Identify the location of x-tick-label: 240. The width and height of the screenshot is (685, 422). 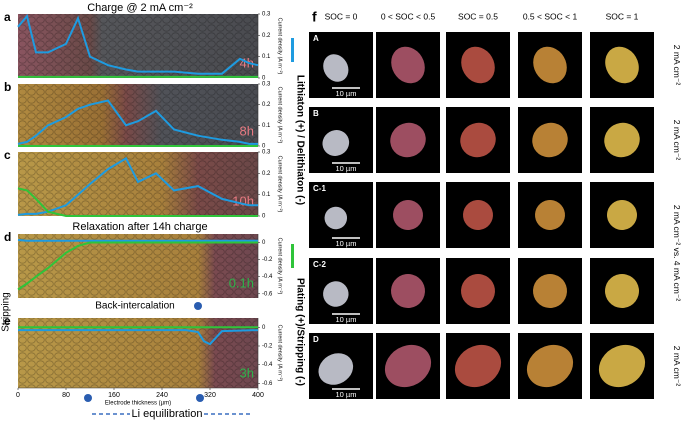
(162, 395).